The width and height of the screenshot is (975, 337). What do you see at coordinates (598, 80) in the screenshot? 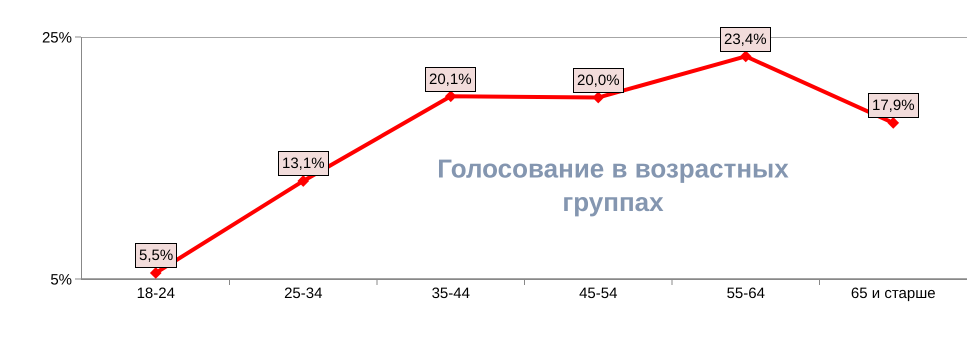
I see `data-label: 20,0%` at bounding box center [598, 80].